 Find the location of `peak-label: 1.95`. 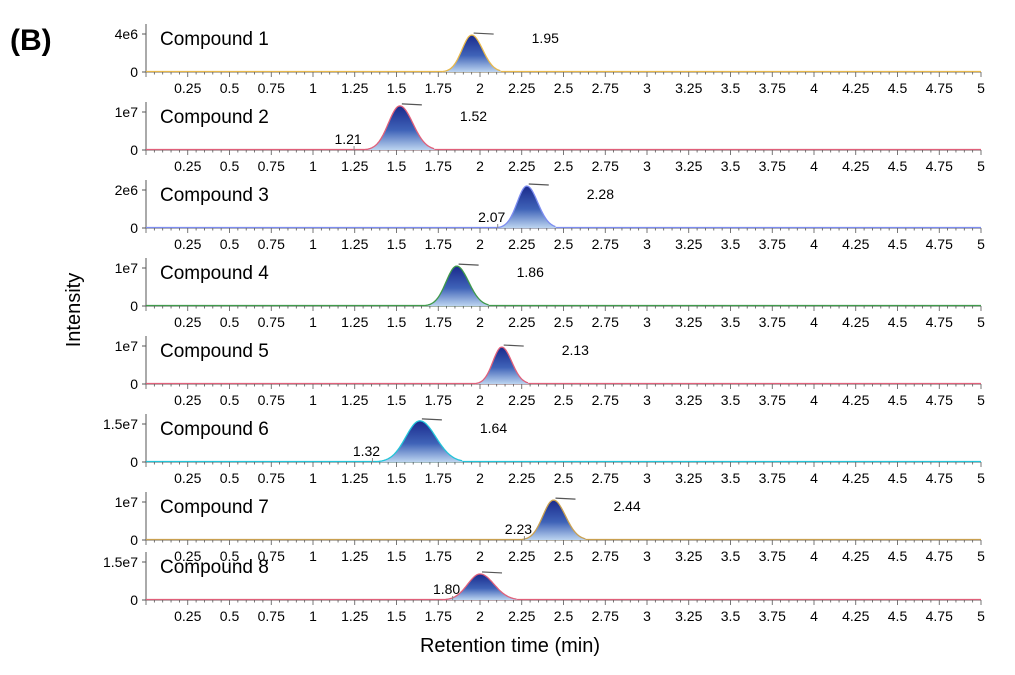

peak-label: 1.95 is located at coordinates (545, 38).